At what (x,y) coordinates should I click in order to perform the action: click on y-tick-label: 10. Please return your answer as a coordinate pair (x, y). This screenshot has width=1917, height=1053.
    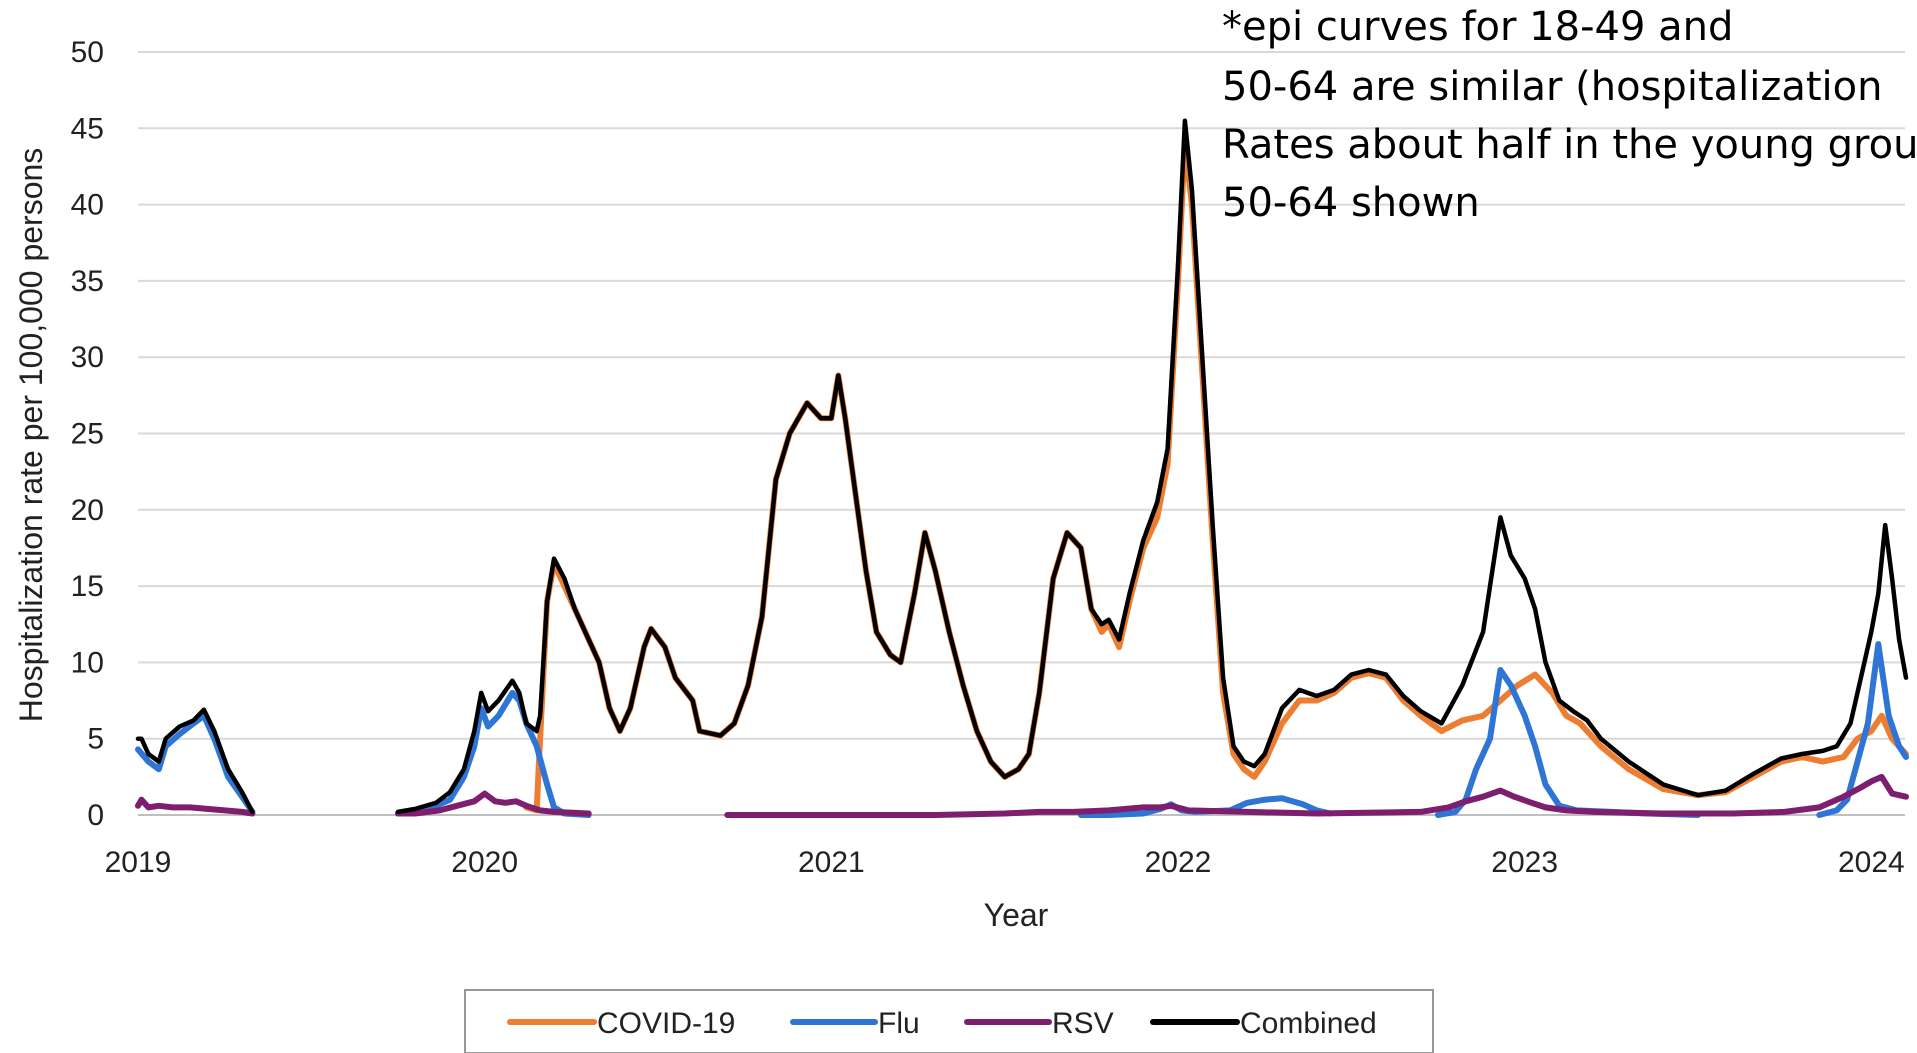
    Looking at the image, I should click on (87, 662).